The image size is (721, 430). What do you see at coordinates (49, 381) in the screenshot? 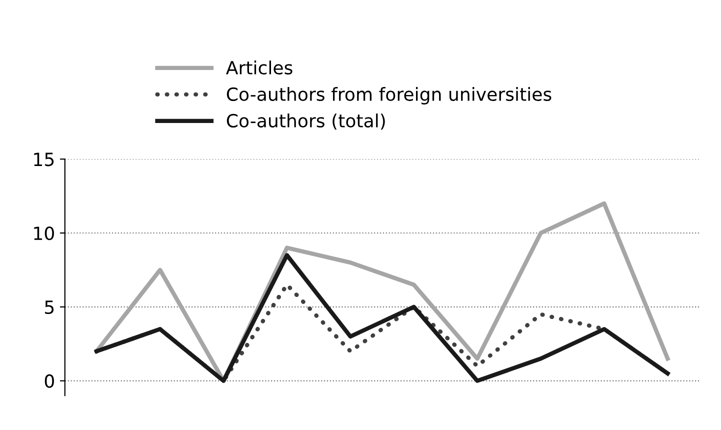
I see `y-tick-label: 0` at bounding box center [49, 381].